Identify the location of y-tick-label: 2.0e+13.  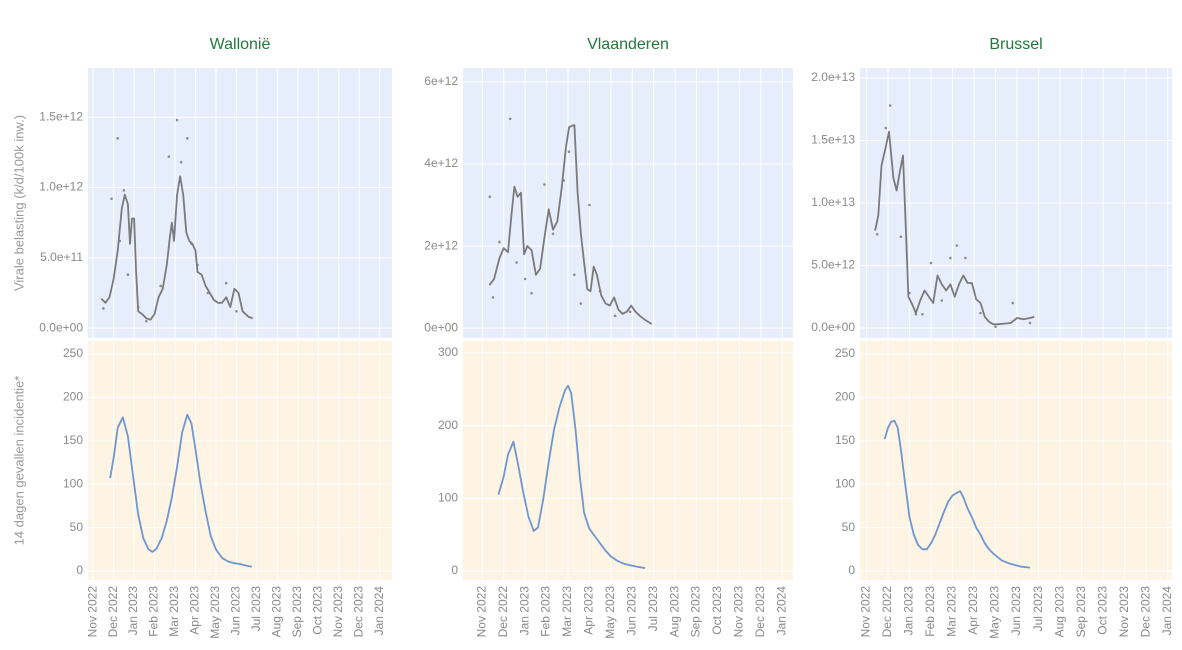
(833, 77).